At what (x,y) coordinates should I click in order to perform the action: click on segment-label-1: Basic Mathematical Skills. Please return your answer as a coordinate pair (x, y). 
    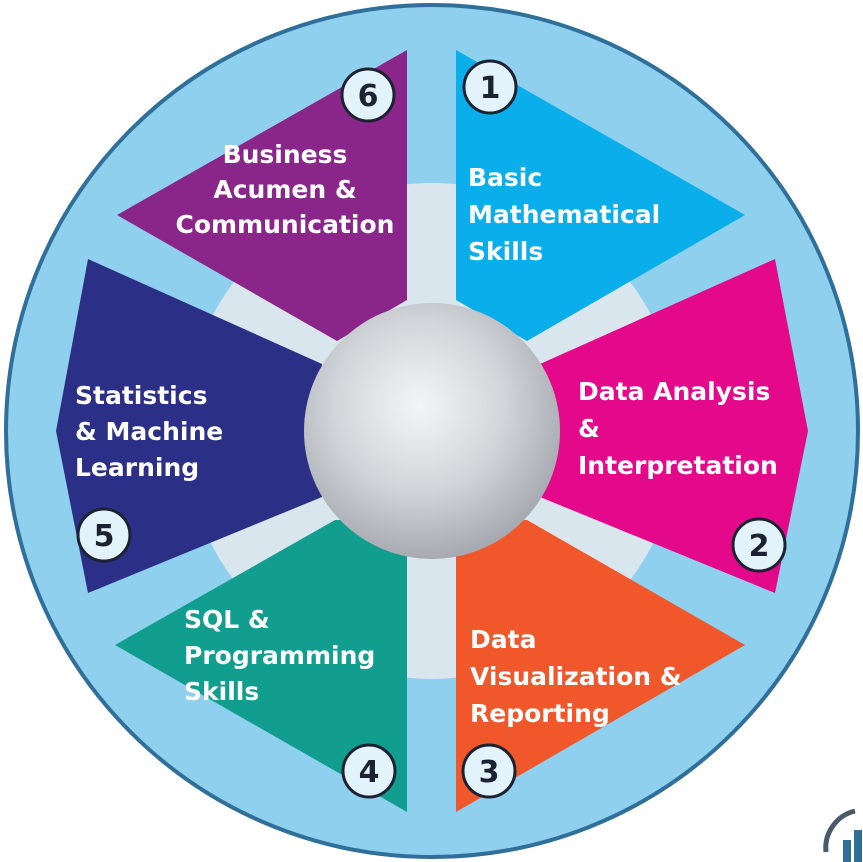
    Looking at the image, I should click on (564, 214).